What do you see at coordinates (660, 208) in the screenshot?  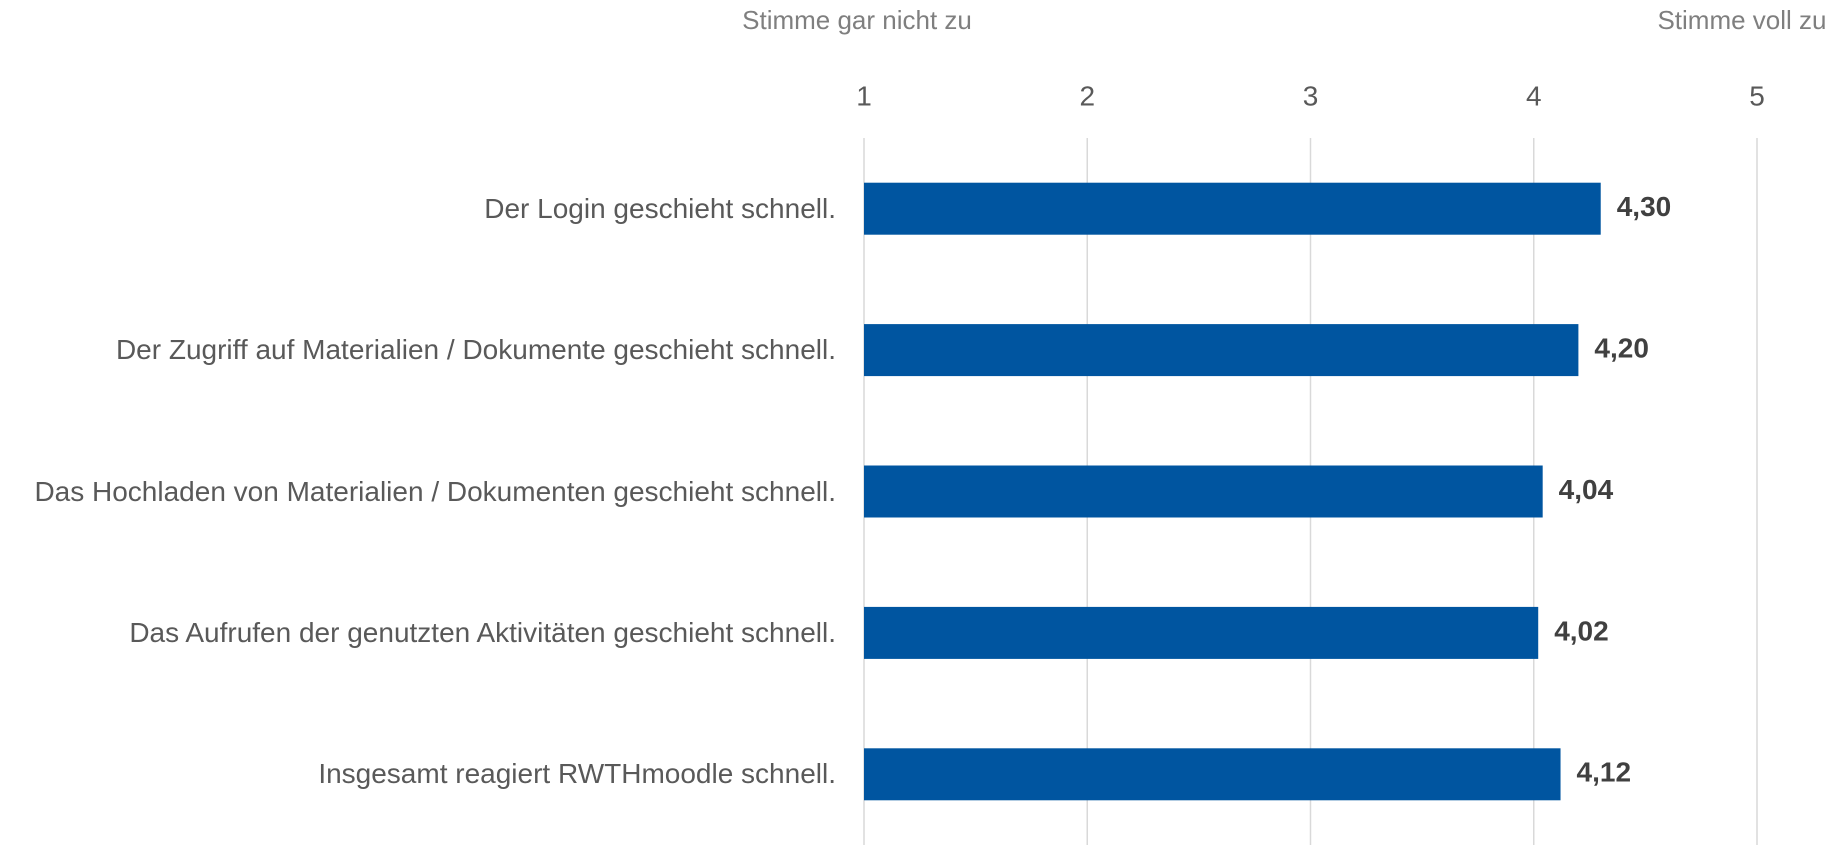 I see `category-label: Der Login geschieht schnell.` at bounding box center [660, 208].